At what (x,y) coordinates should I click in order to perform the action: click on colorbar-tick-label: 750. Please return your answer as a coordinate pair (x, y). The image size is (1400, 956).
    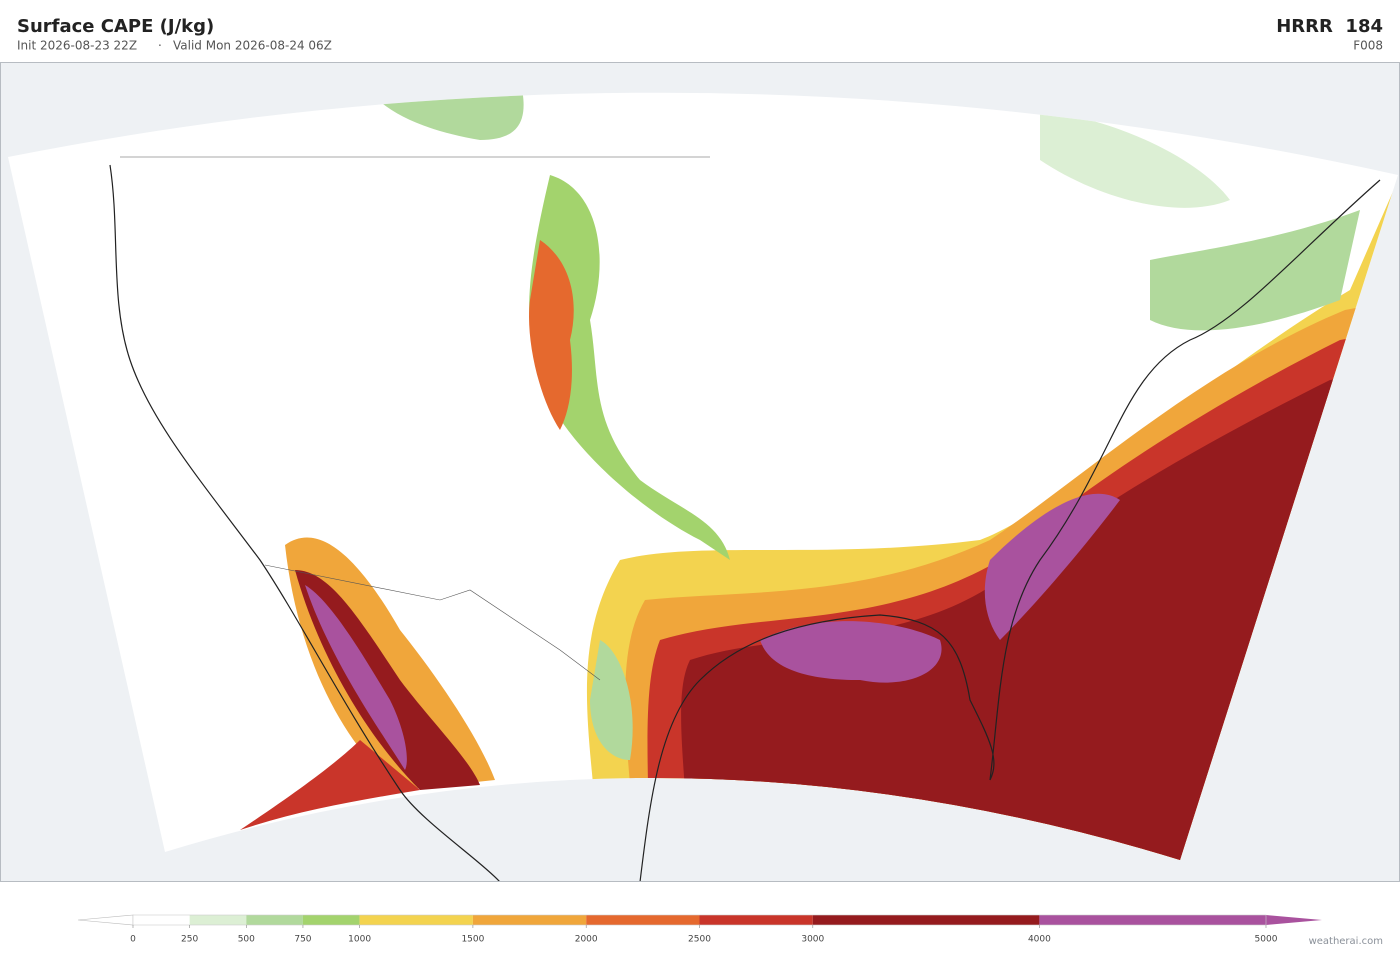
    Looking at the image, I should click on (302, 940).